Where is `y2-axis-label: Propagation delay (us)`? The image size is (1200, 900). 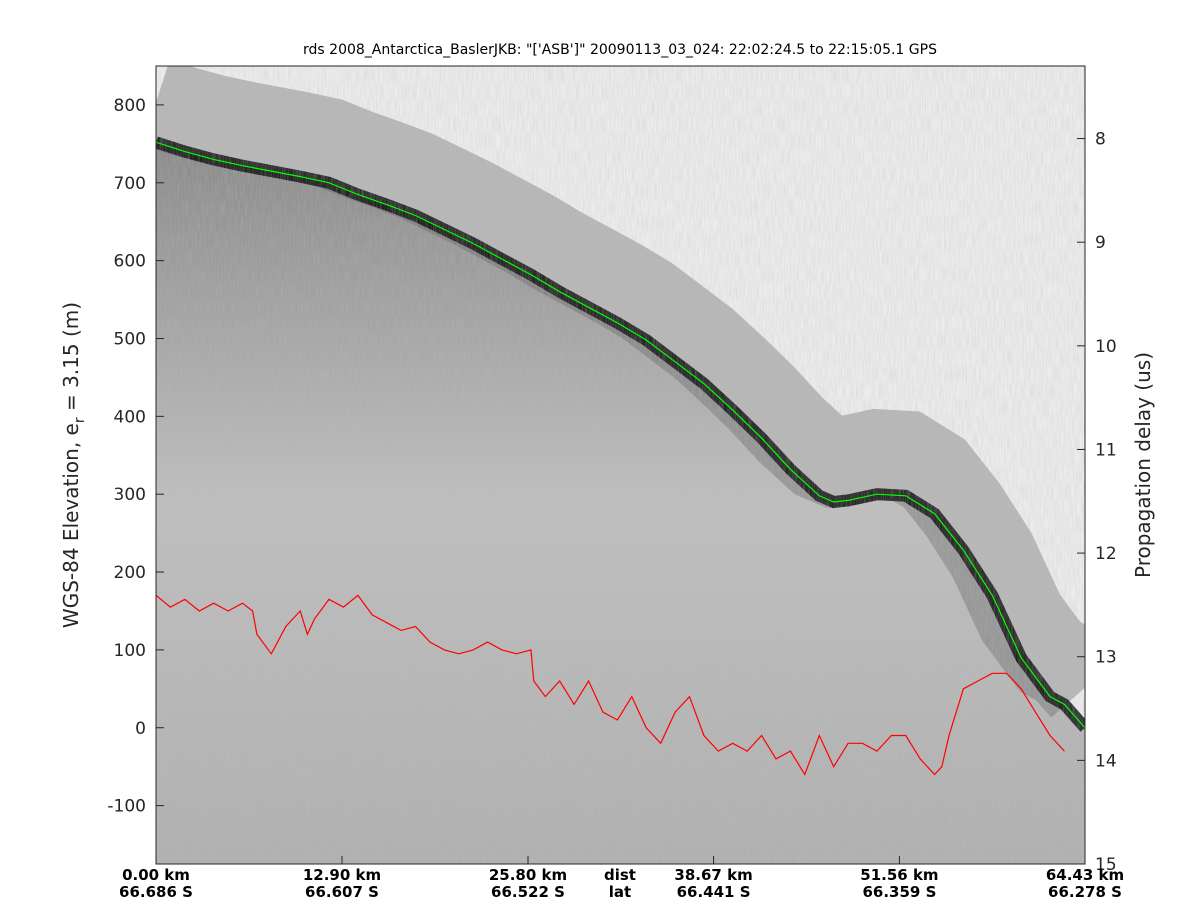
y2-axis-label: Propagation delay (us) is located at coordinates (1143, 465).